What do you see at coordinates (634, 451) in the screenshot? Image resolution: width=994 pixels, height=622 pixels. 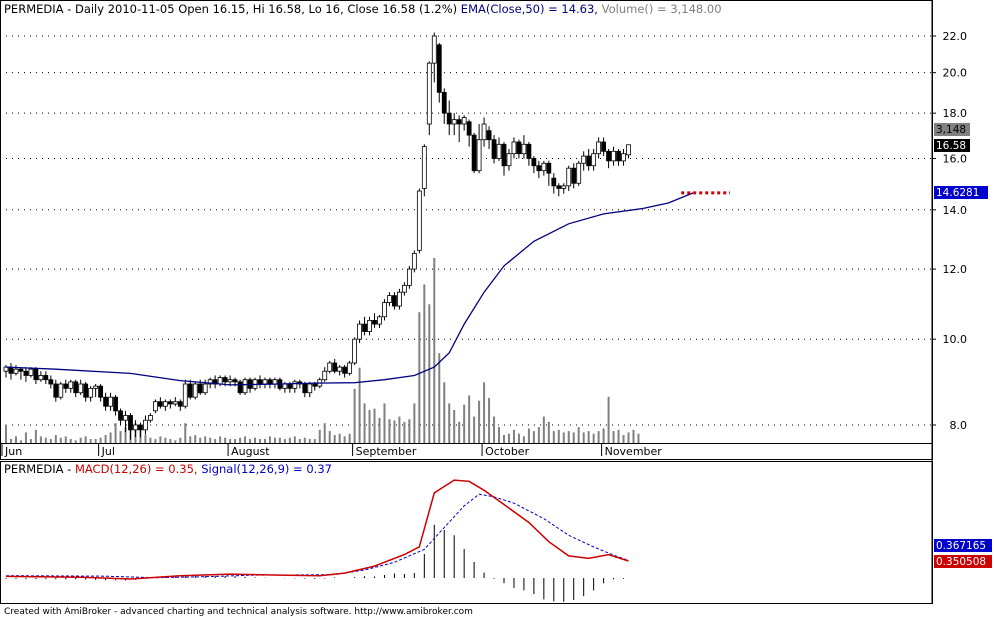 I see `x-tick-label: November` at bounding box center [634, 451].